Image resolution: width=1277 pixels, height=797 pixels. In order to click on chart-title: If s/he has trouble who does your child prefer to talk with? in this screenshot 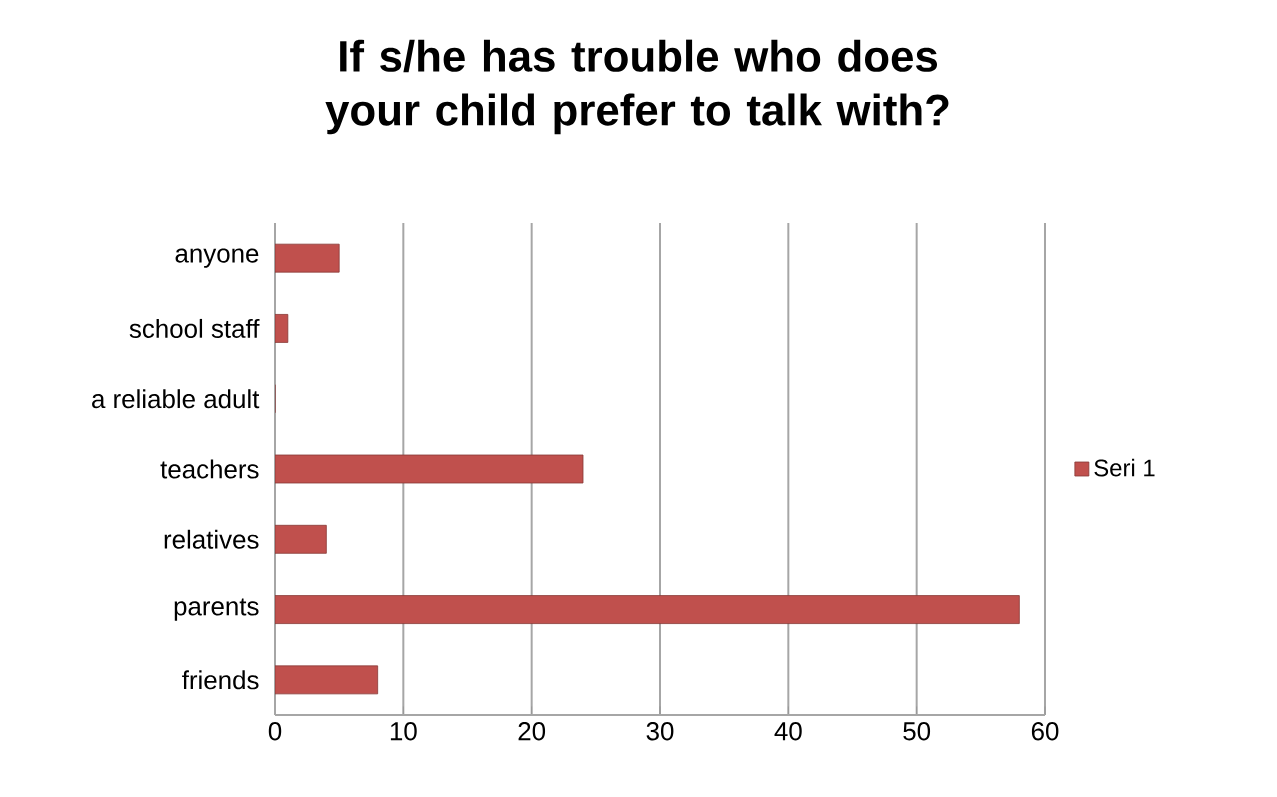, I will do `click(637, 87)`.